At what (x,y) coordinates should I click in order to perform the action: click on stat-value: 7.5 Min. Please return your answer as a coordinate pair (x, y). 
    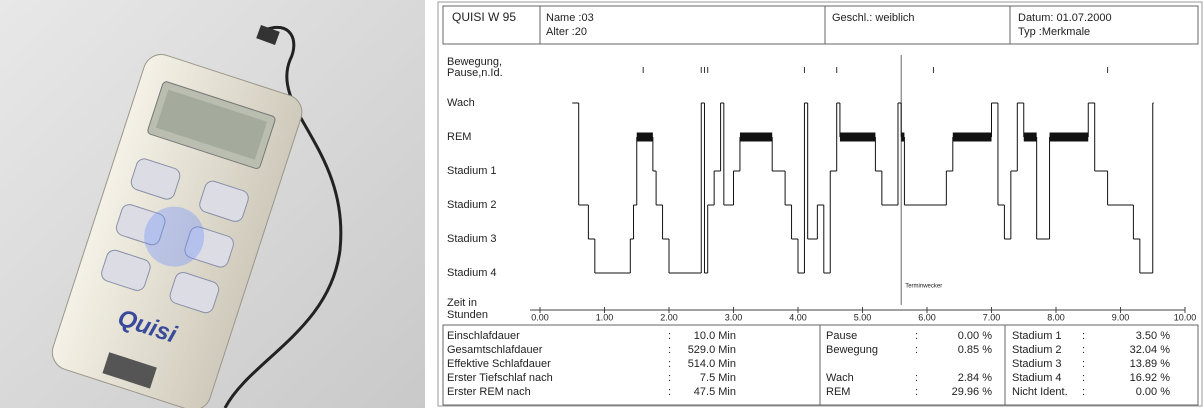
    Looking at the image, I should click on (718, 378).